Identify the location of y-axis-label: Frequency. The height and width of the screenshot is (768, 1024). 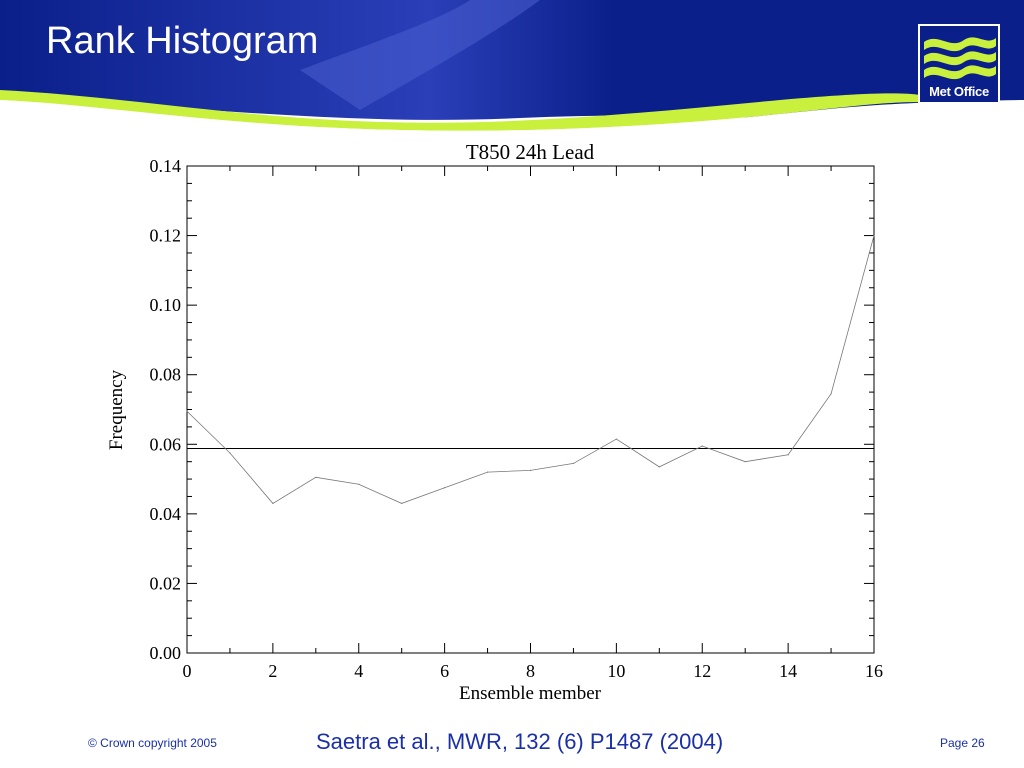
(116, 409).